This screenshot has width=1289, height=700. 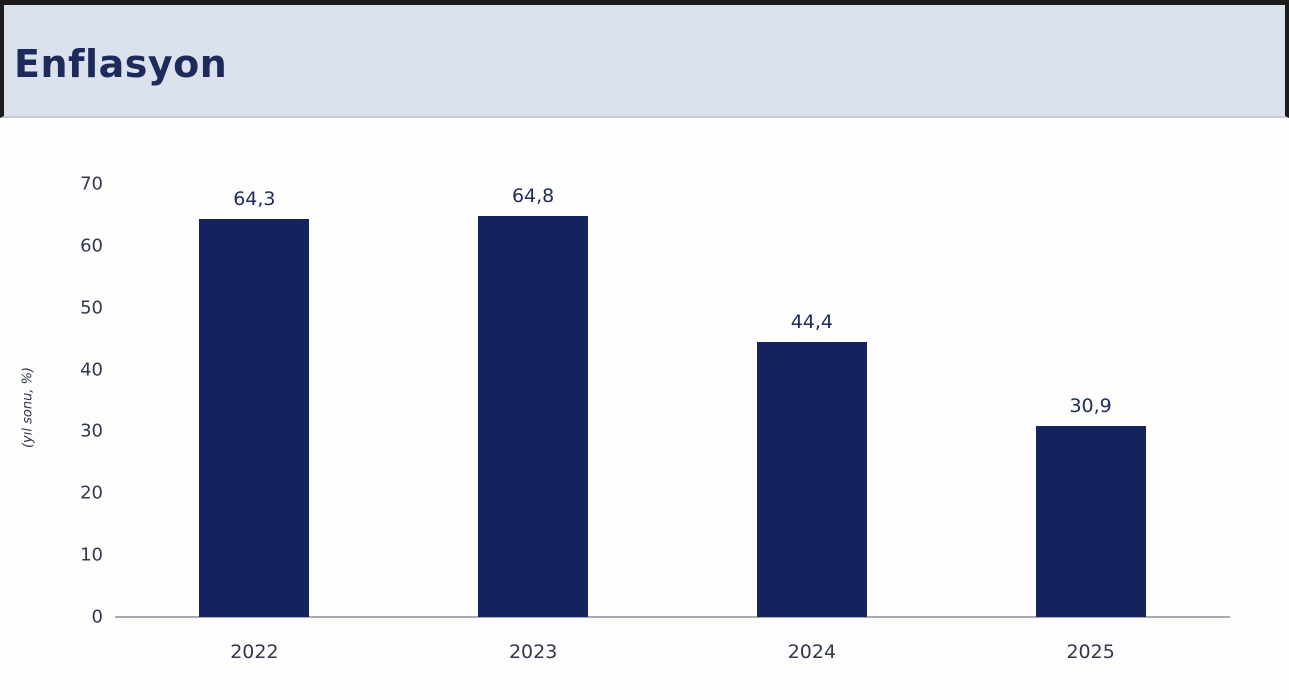 What do you see at coordinates (91, 555) in the screenshot?
I see `y-tick-label: 10` at bounding box center [91, 555].